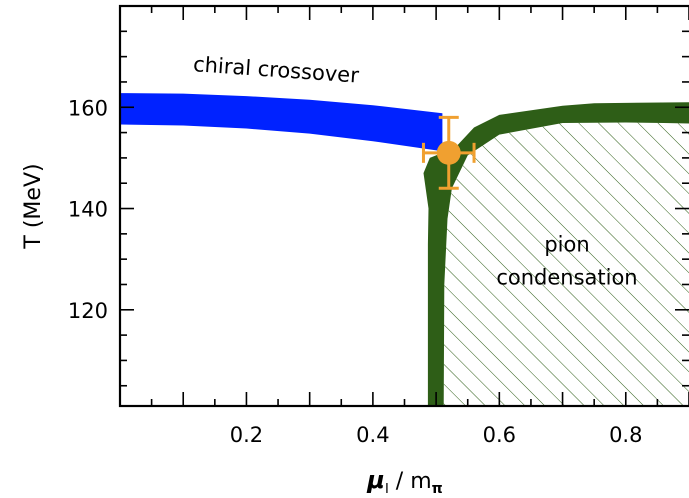 The width and height of the screenshot is (689, 498). Describe the element at coordinates (404, 481) in the screenshot. I see `x-axis-title: μI / mπ` at that location.